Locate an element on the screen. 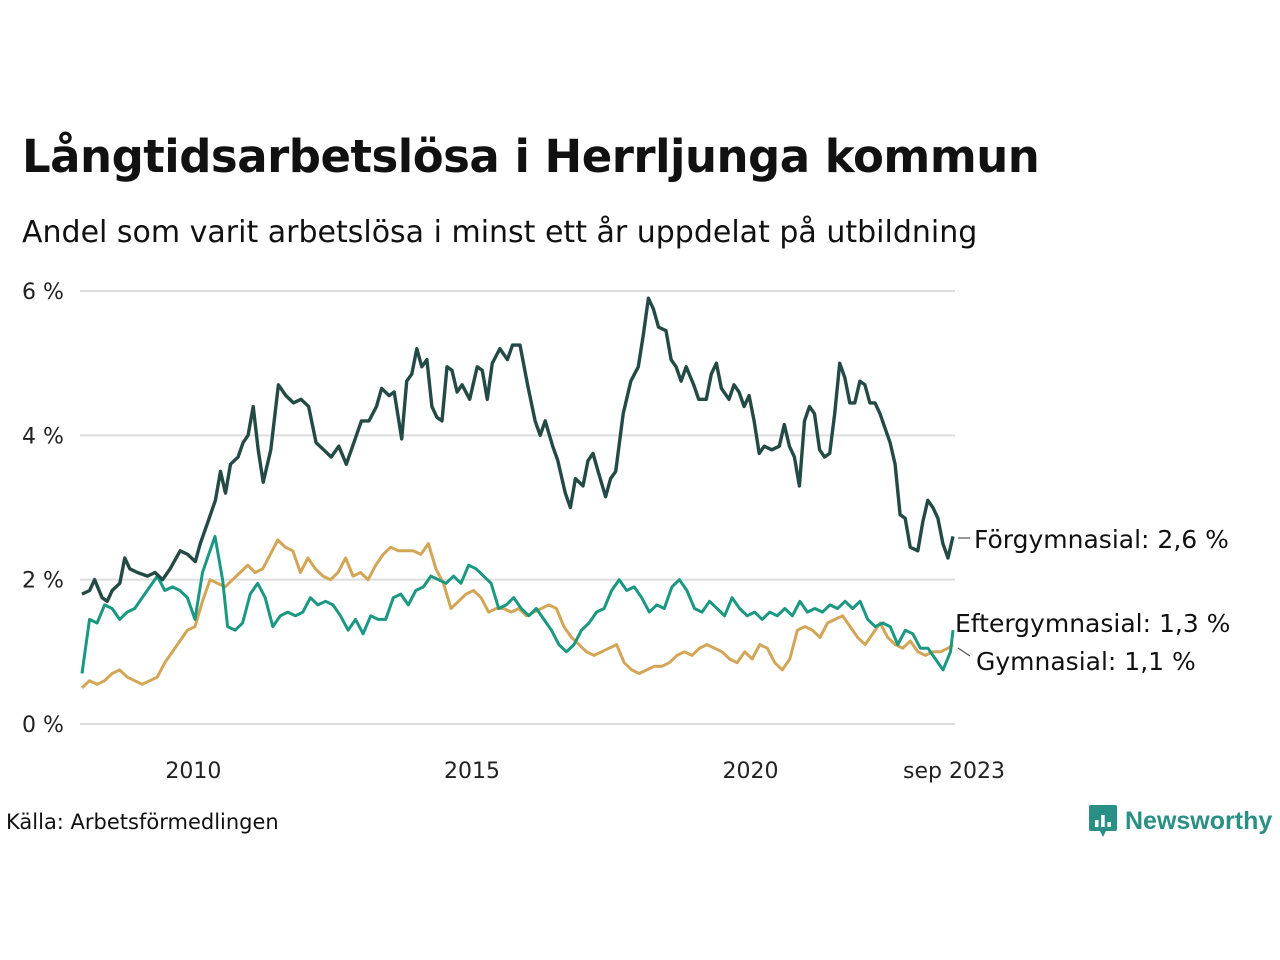  newsworthy-logo-text: Newsworthy is located at coordinates (1199, 820).